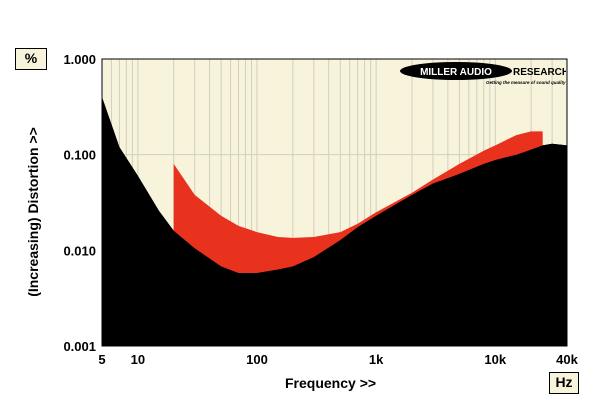 Image resolution: width=600 pixels, height=414 pixels. Describe the element at coordinates (564, 383) in the screenshot. I see `x-unit-label: Hz` at that location.